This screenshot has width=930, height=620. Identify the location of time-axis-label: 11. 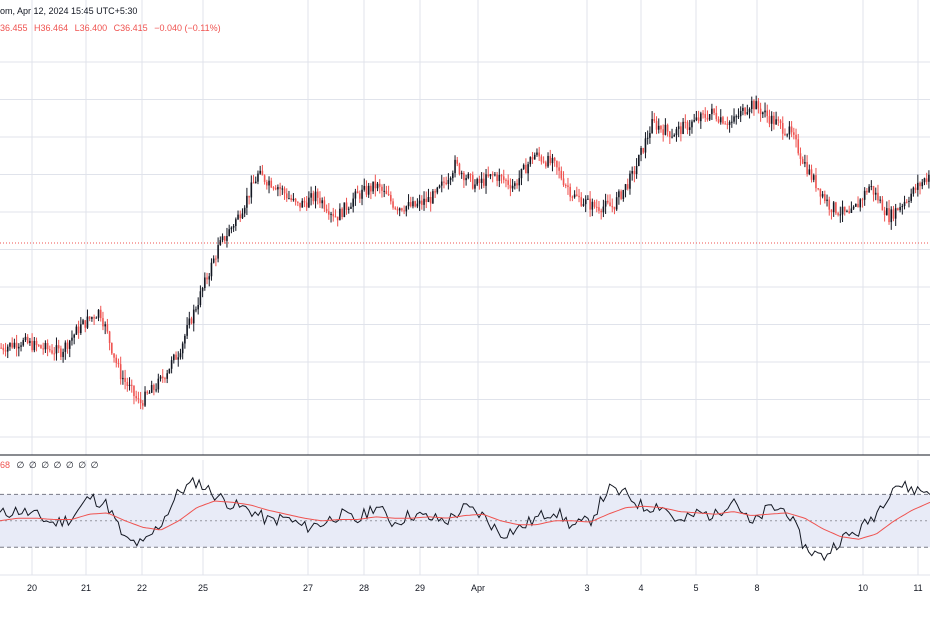
(918, 588).